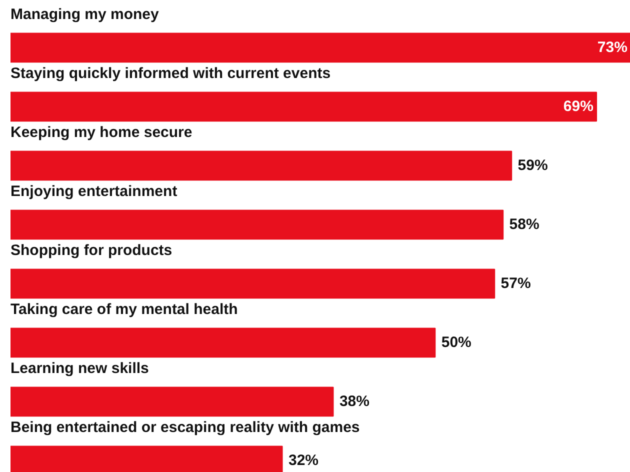  What do you see at coordinates (578, 107) in the screenshot?
I see `data-label: 69%` at bounding box center [578, 107].